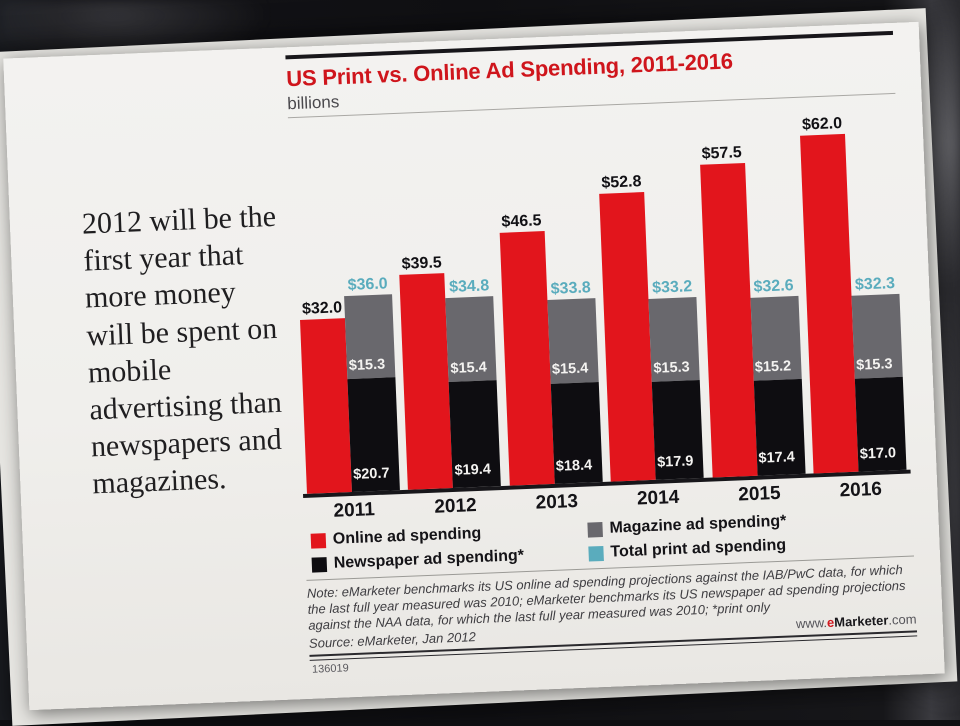  I want to click on bar-group-2012: $39.5 $34.8 $15.4 $19.4, so click(450, 371).